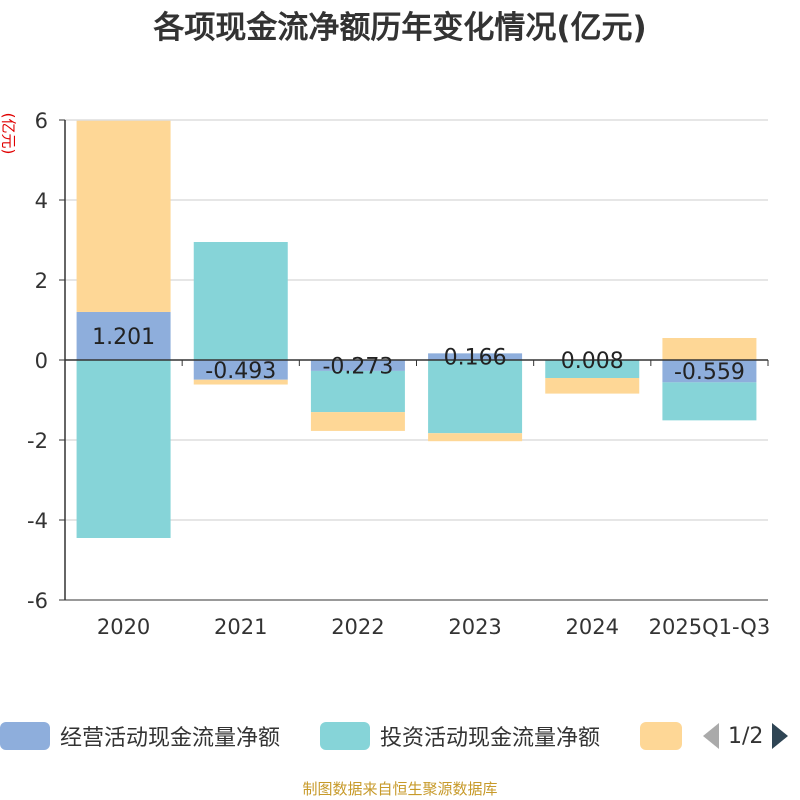 The width and height of the screenshot is (800, 800). I want to click on data-label-operating: -0.493, so click(240, 371).